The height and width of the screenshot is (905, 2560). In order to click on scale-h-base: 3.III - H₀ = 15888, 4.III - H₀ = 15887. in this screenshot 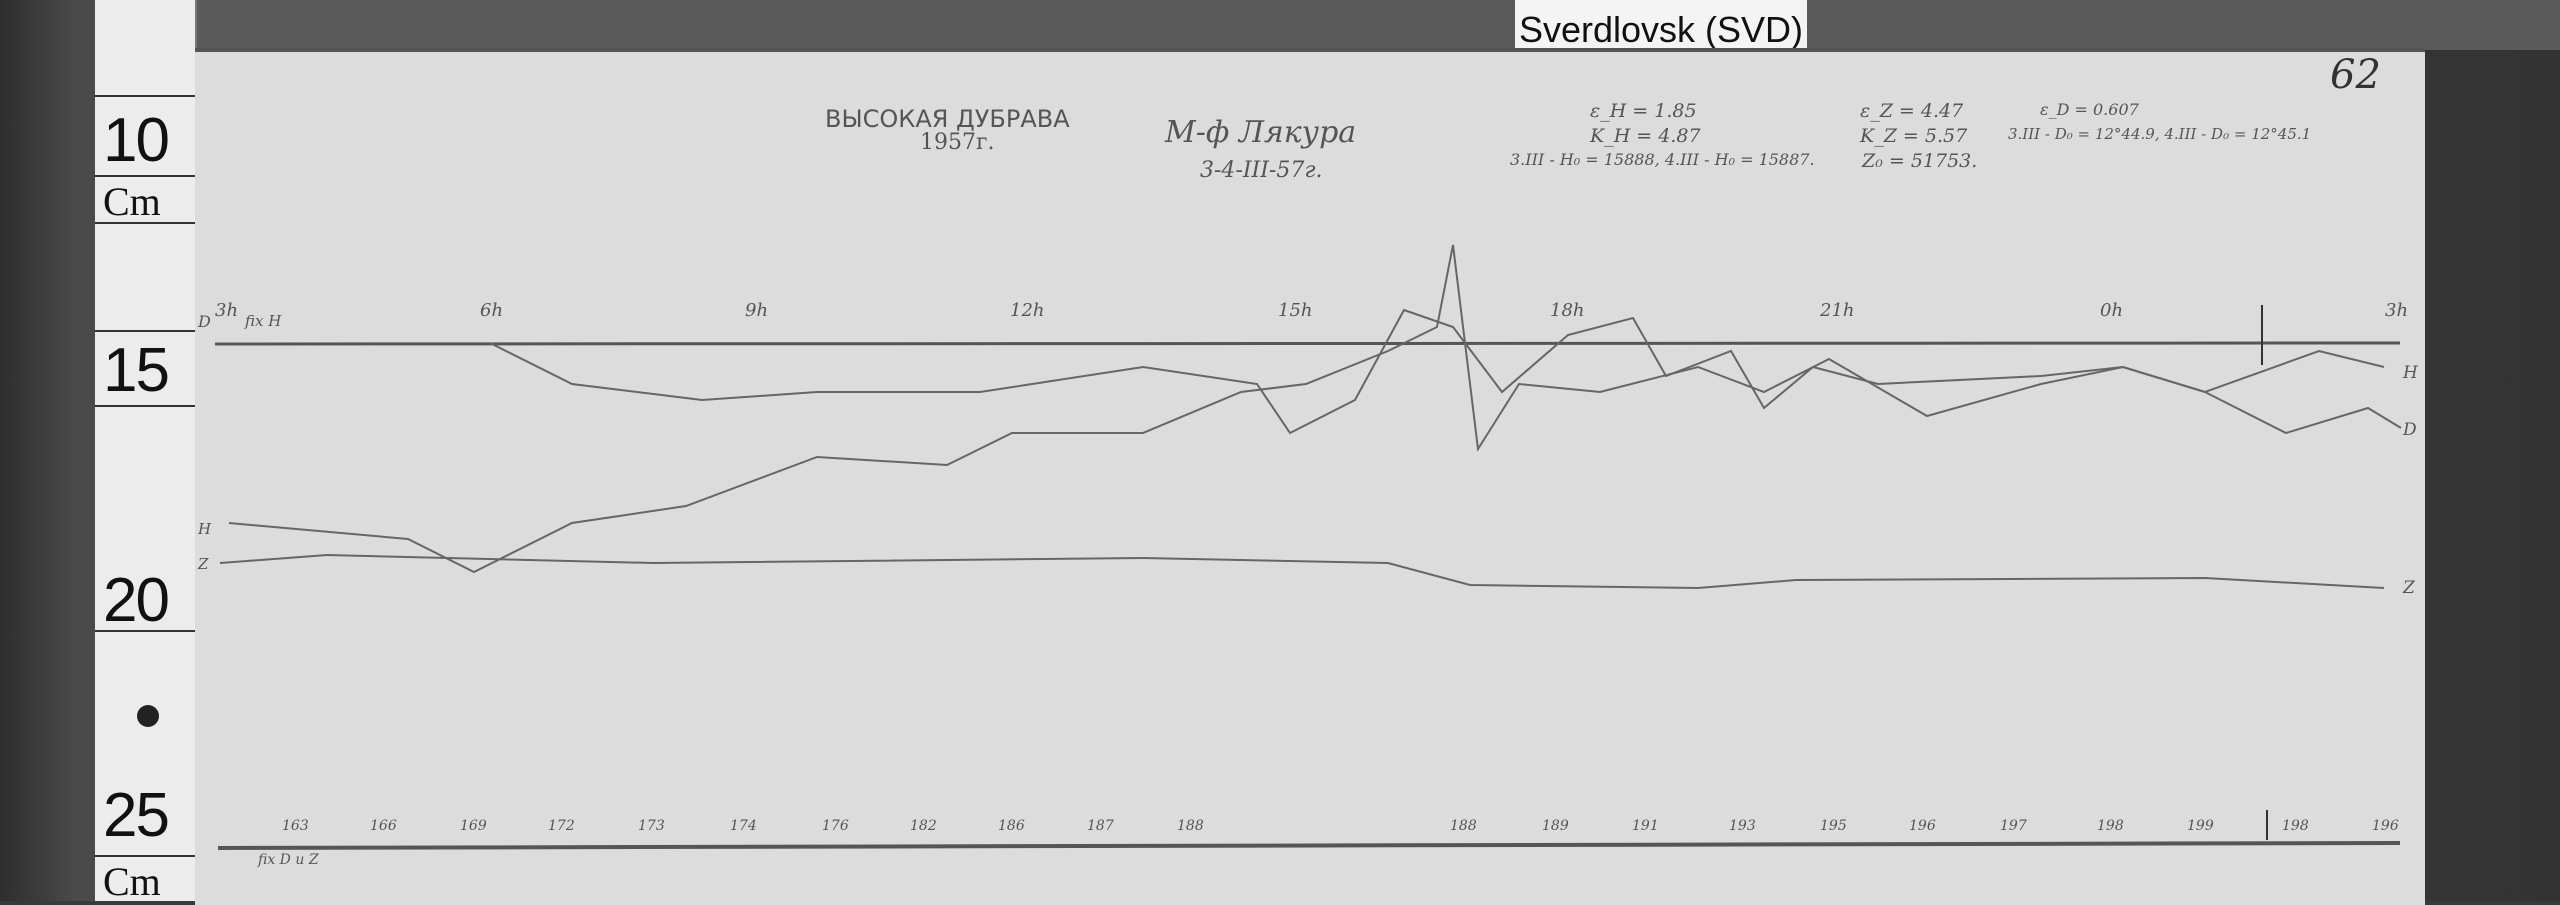, I will do `click(1662, 159)`.